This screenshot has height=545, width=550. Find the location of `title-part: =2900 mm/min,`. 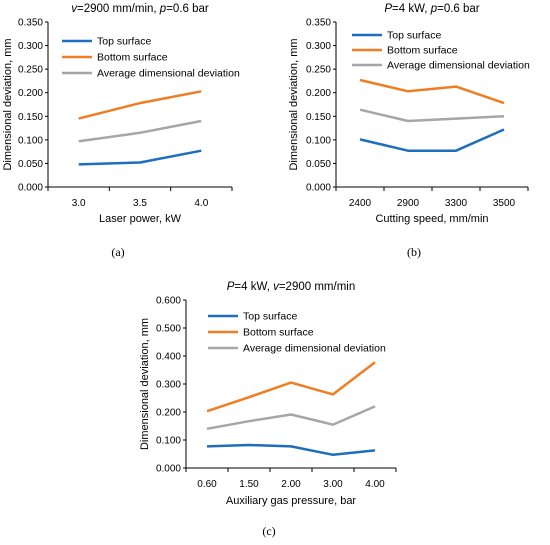

title-part: =2900 mm/min, is located at coordinates (118, 9).